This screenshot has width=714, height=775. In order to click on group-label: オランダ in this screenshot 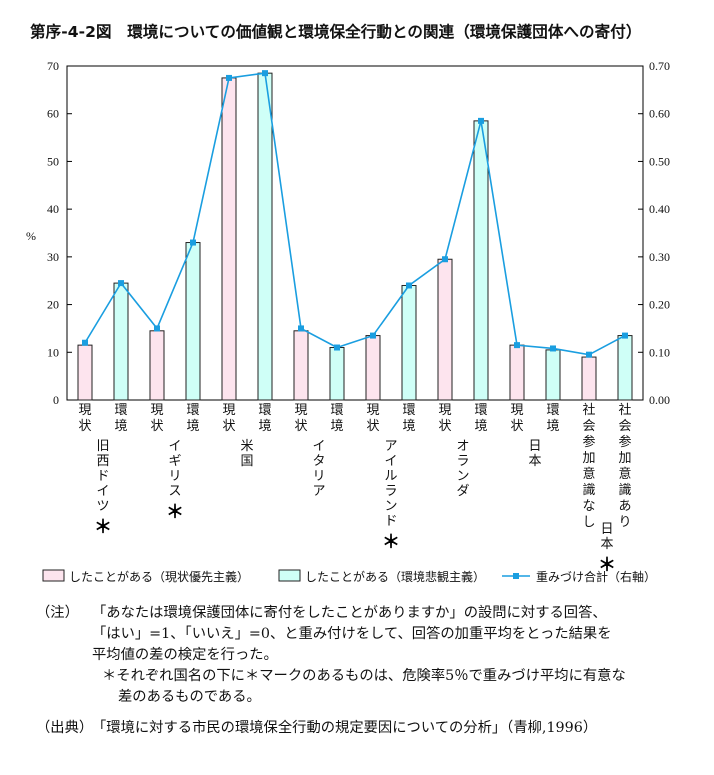, I will do `click(462, 469)`.